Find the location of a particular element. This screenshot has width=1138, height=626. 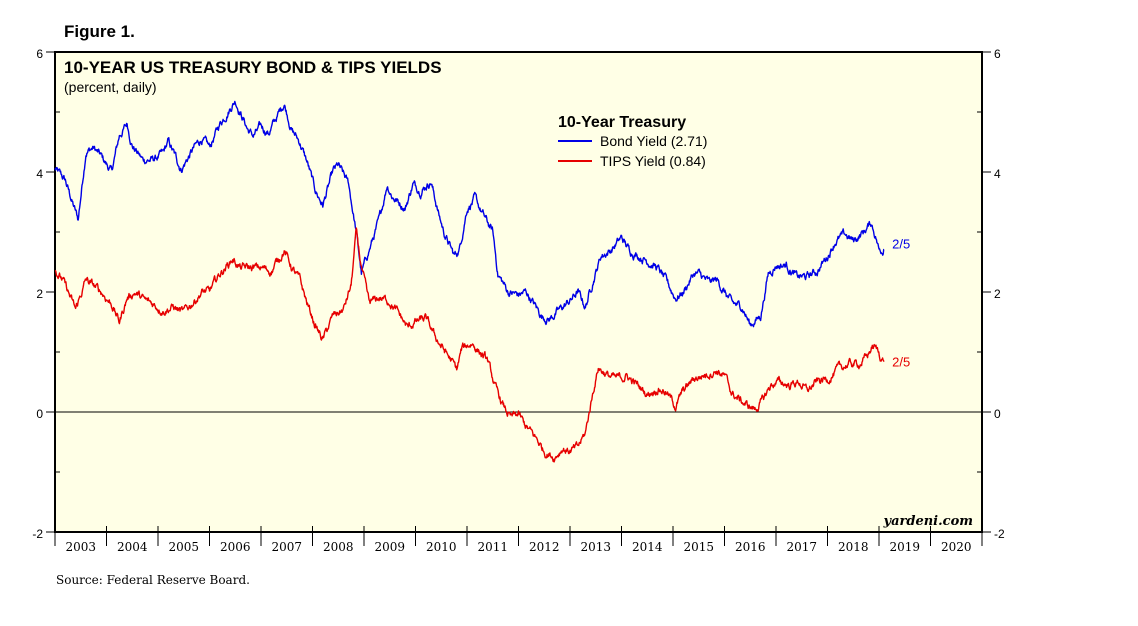

y-tick-label-right: 2 is located at coordinates (997, 294).